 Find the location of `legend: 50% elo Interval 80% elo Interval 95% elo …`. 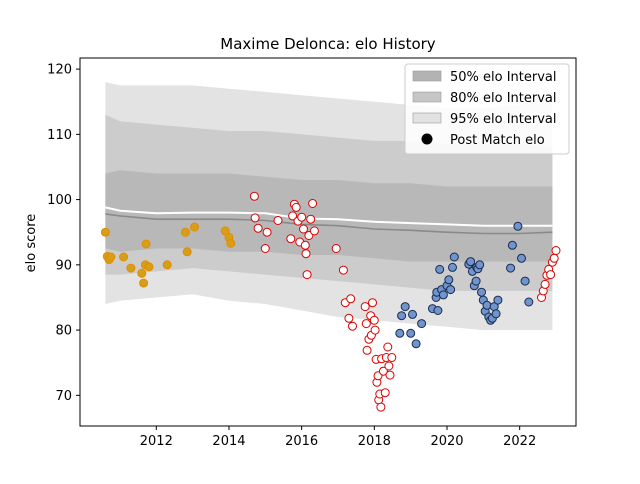

legend: 50% elo Interval 80% elo Interval 95% elo … is located at coordinates (487, 109).